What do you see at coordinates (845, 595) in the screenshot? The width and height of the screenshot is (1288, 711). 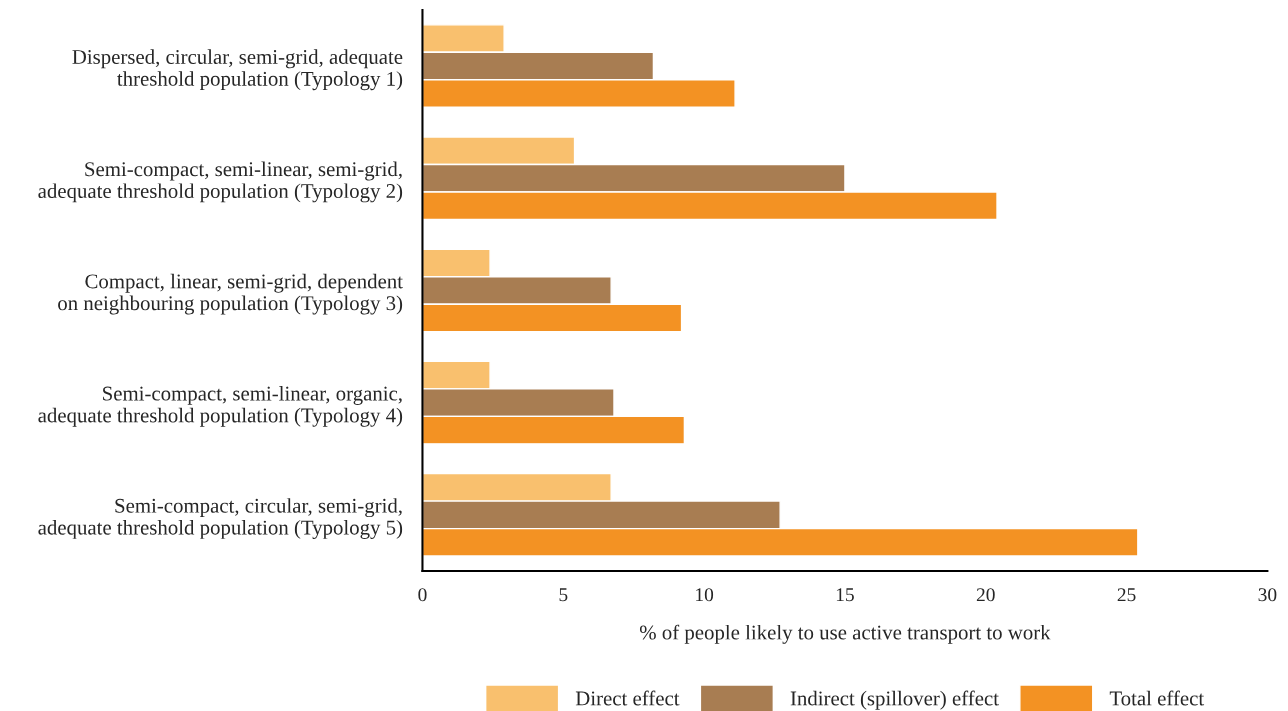 I see `x-tick-label: 15` at bounding box center [845, 595].